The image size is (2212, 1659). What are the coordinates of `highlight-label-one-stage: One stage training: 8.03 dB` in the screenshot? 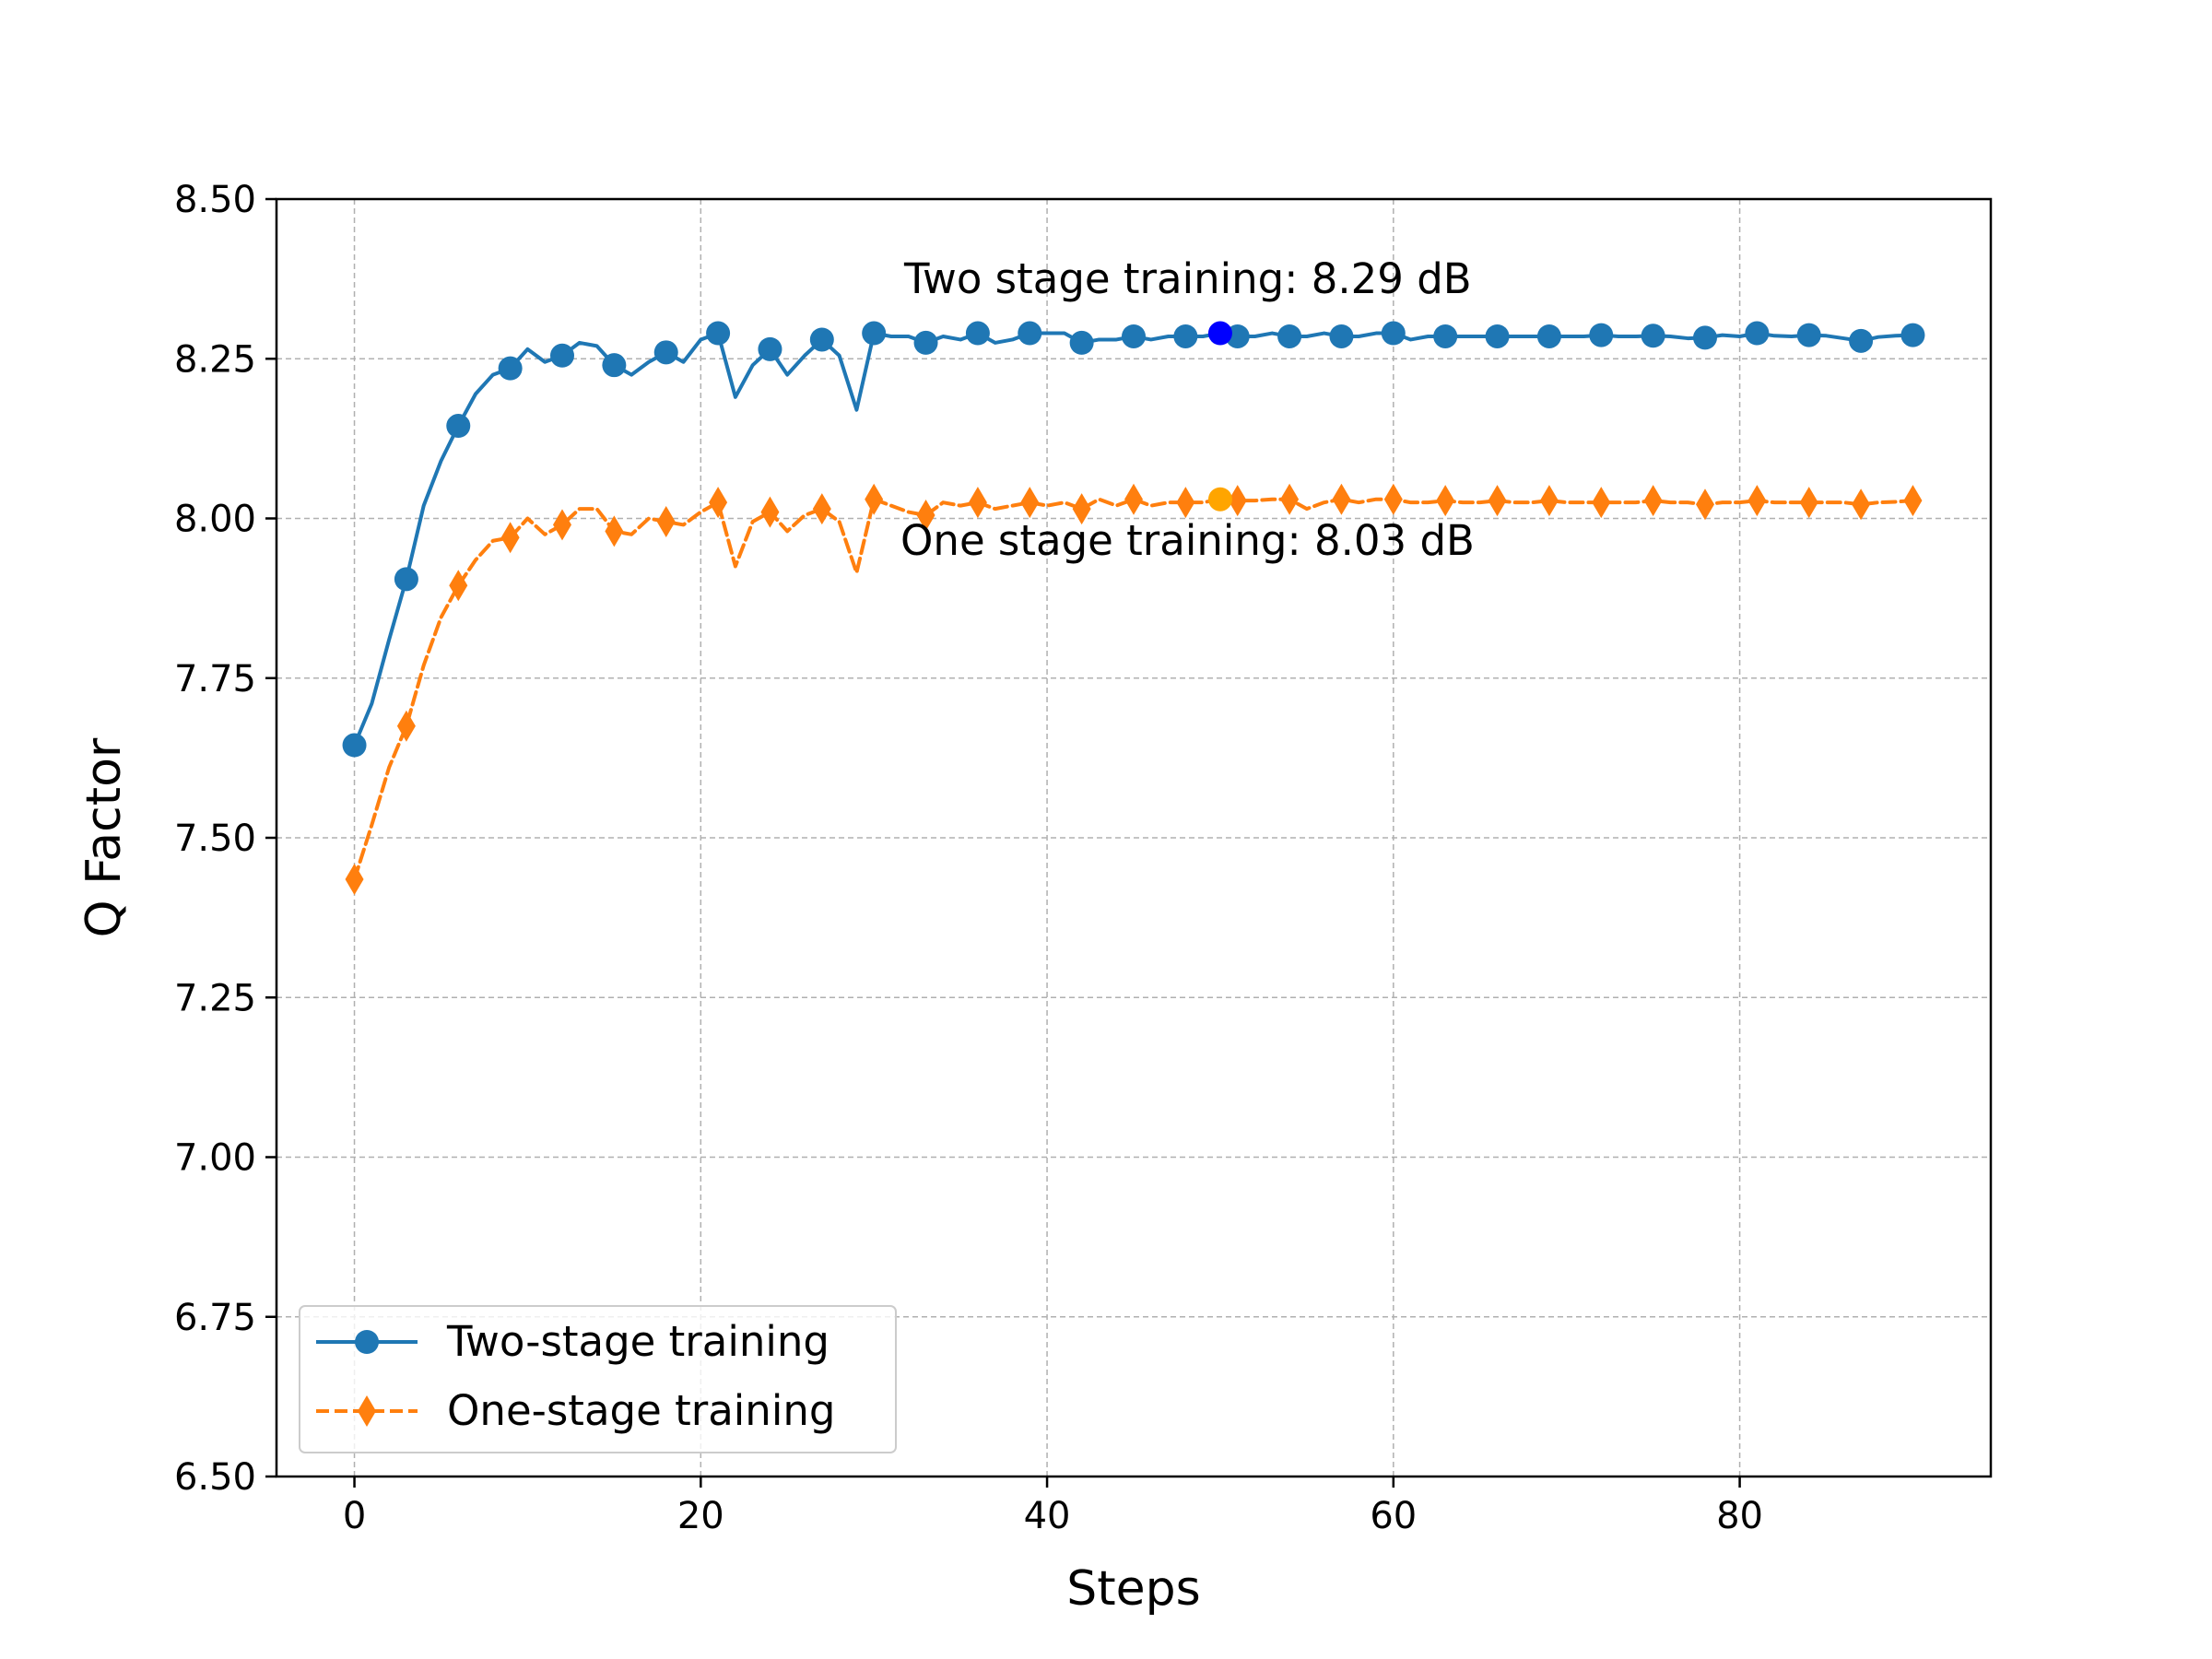 It's located at (1187, 540).